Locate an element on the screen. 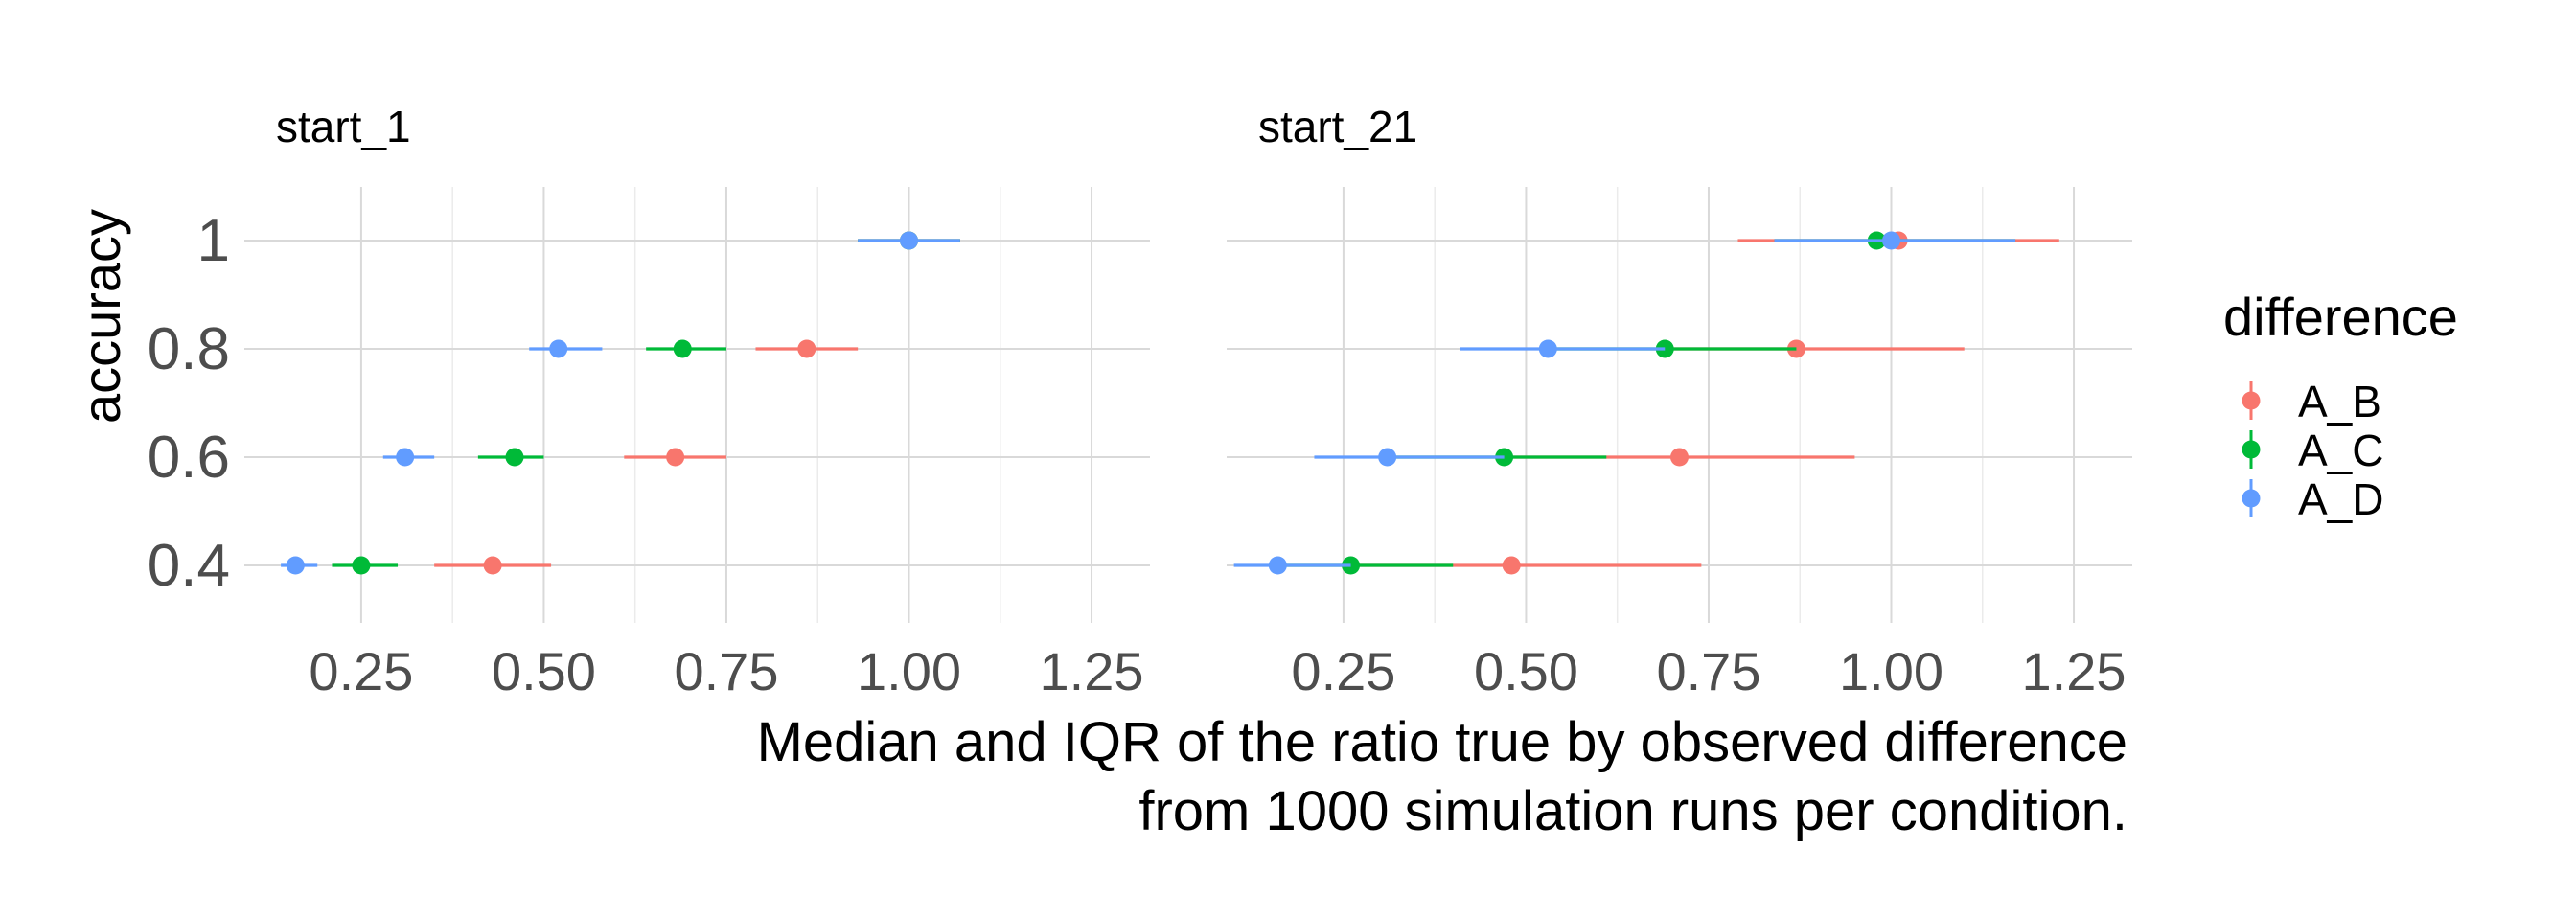  y-tick-label: 0.8 is located at coordinates (189, 349).